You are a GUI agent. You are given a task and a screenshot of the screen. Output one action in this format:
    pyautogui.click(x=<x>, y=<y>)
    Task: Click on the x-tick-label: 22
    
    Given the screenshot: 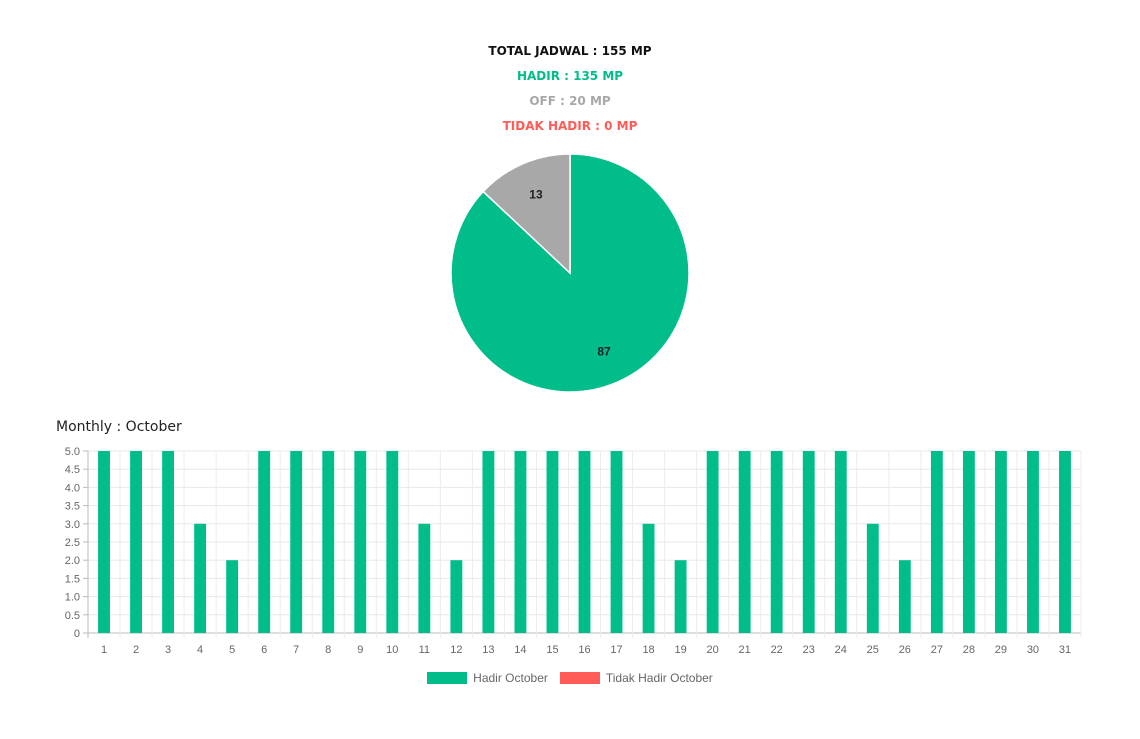 What is the action you would take?
    pyautogui.click(x=777, y=650)
    